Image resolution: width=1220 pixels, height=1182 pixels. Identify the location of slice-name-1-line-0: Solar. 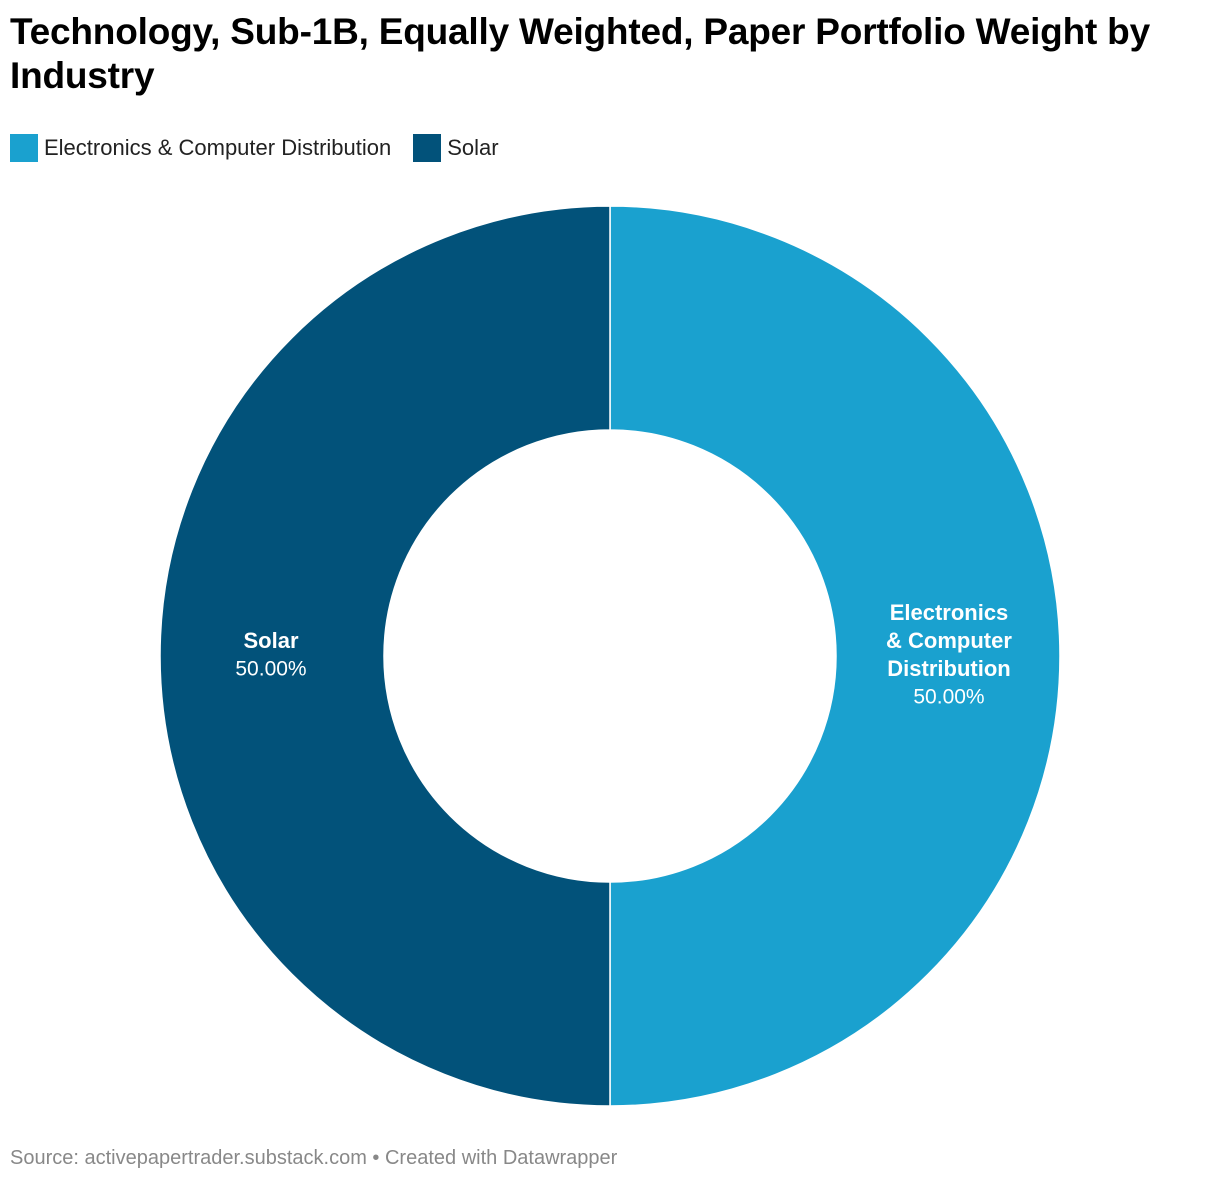
(270, 640).